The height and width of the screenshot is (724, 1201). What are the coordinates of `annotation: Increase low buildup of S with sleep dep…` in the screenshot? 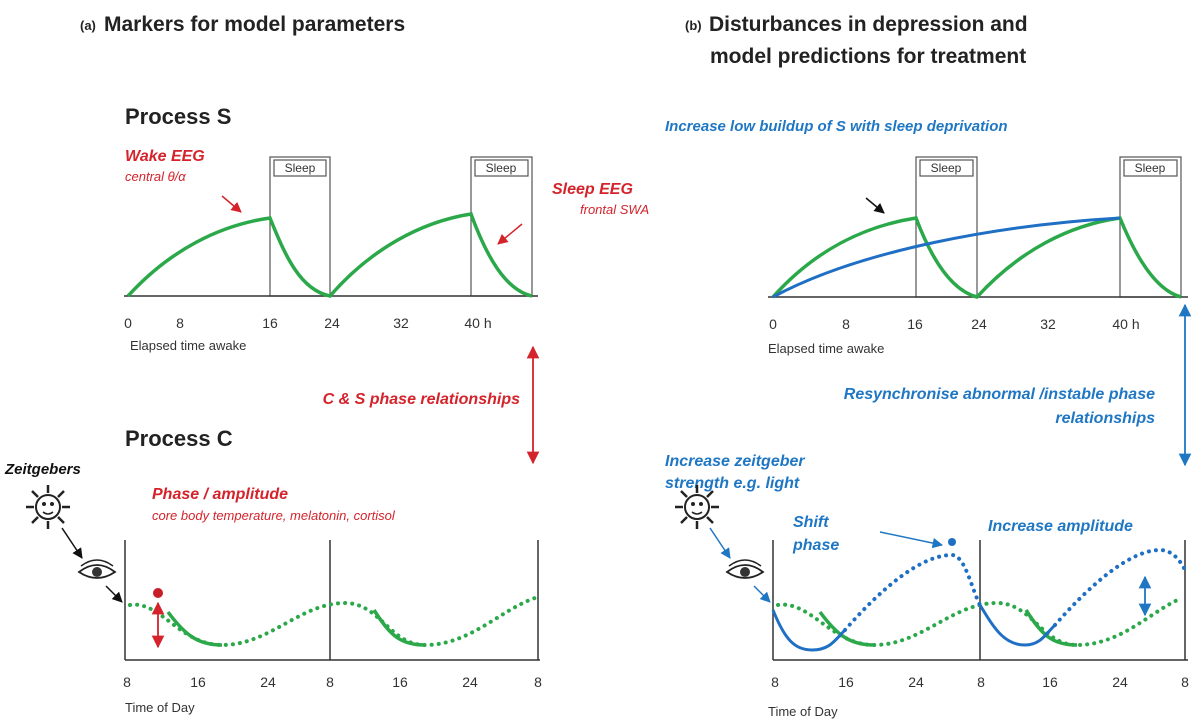 It's located at (836, 126).